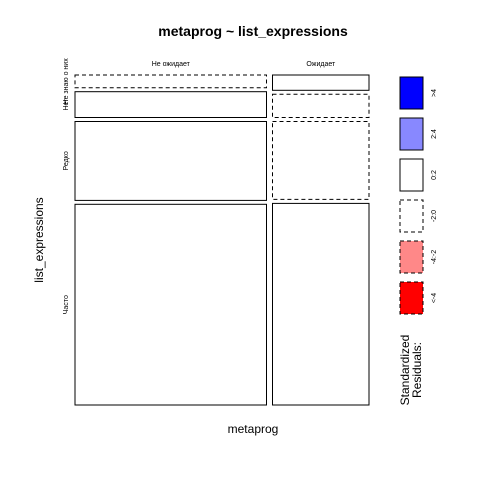  What do you see at coordinates (418, 195) in the screenshot?
I see `legend: >4 2:4 0:2 -2:0 -4:-2 <-4` at bounding box center [418, 195].